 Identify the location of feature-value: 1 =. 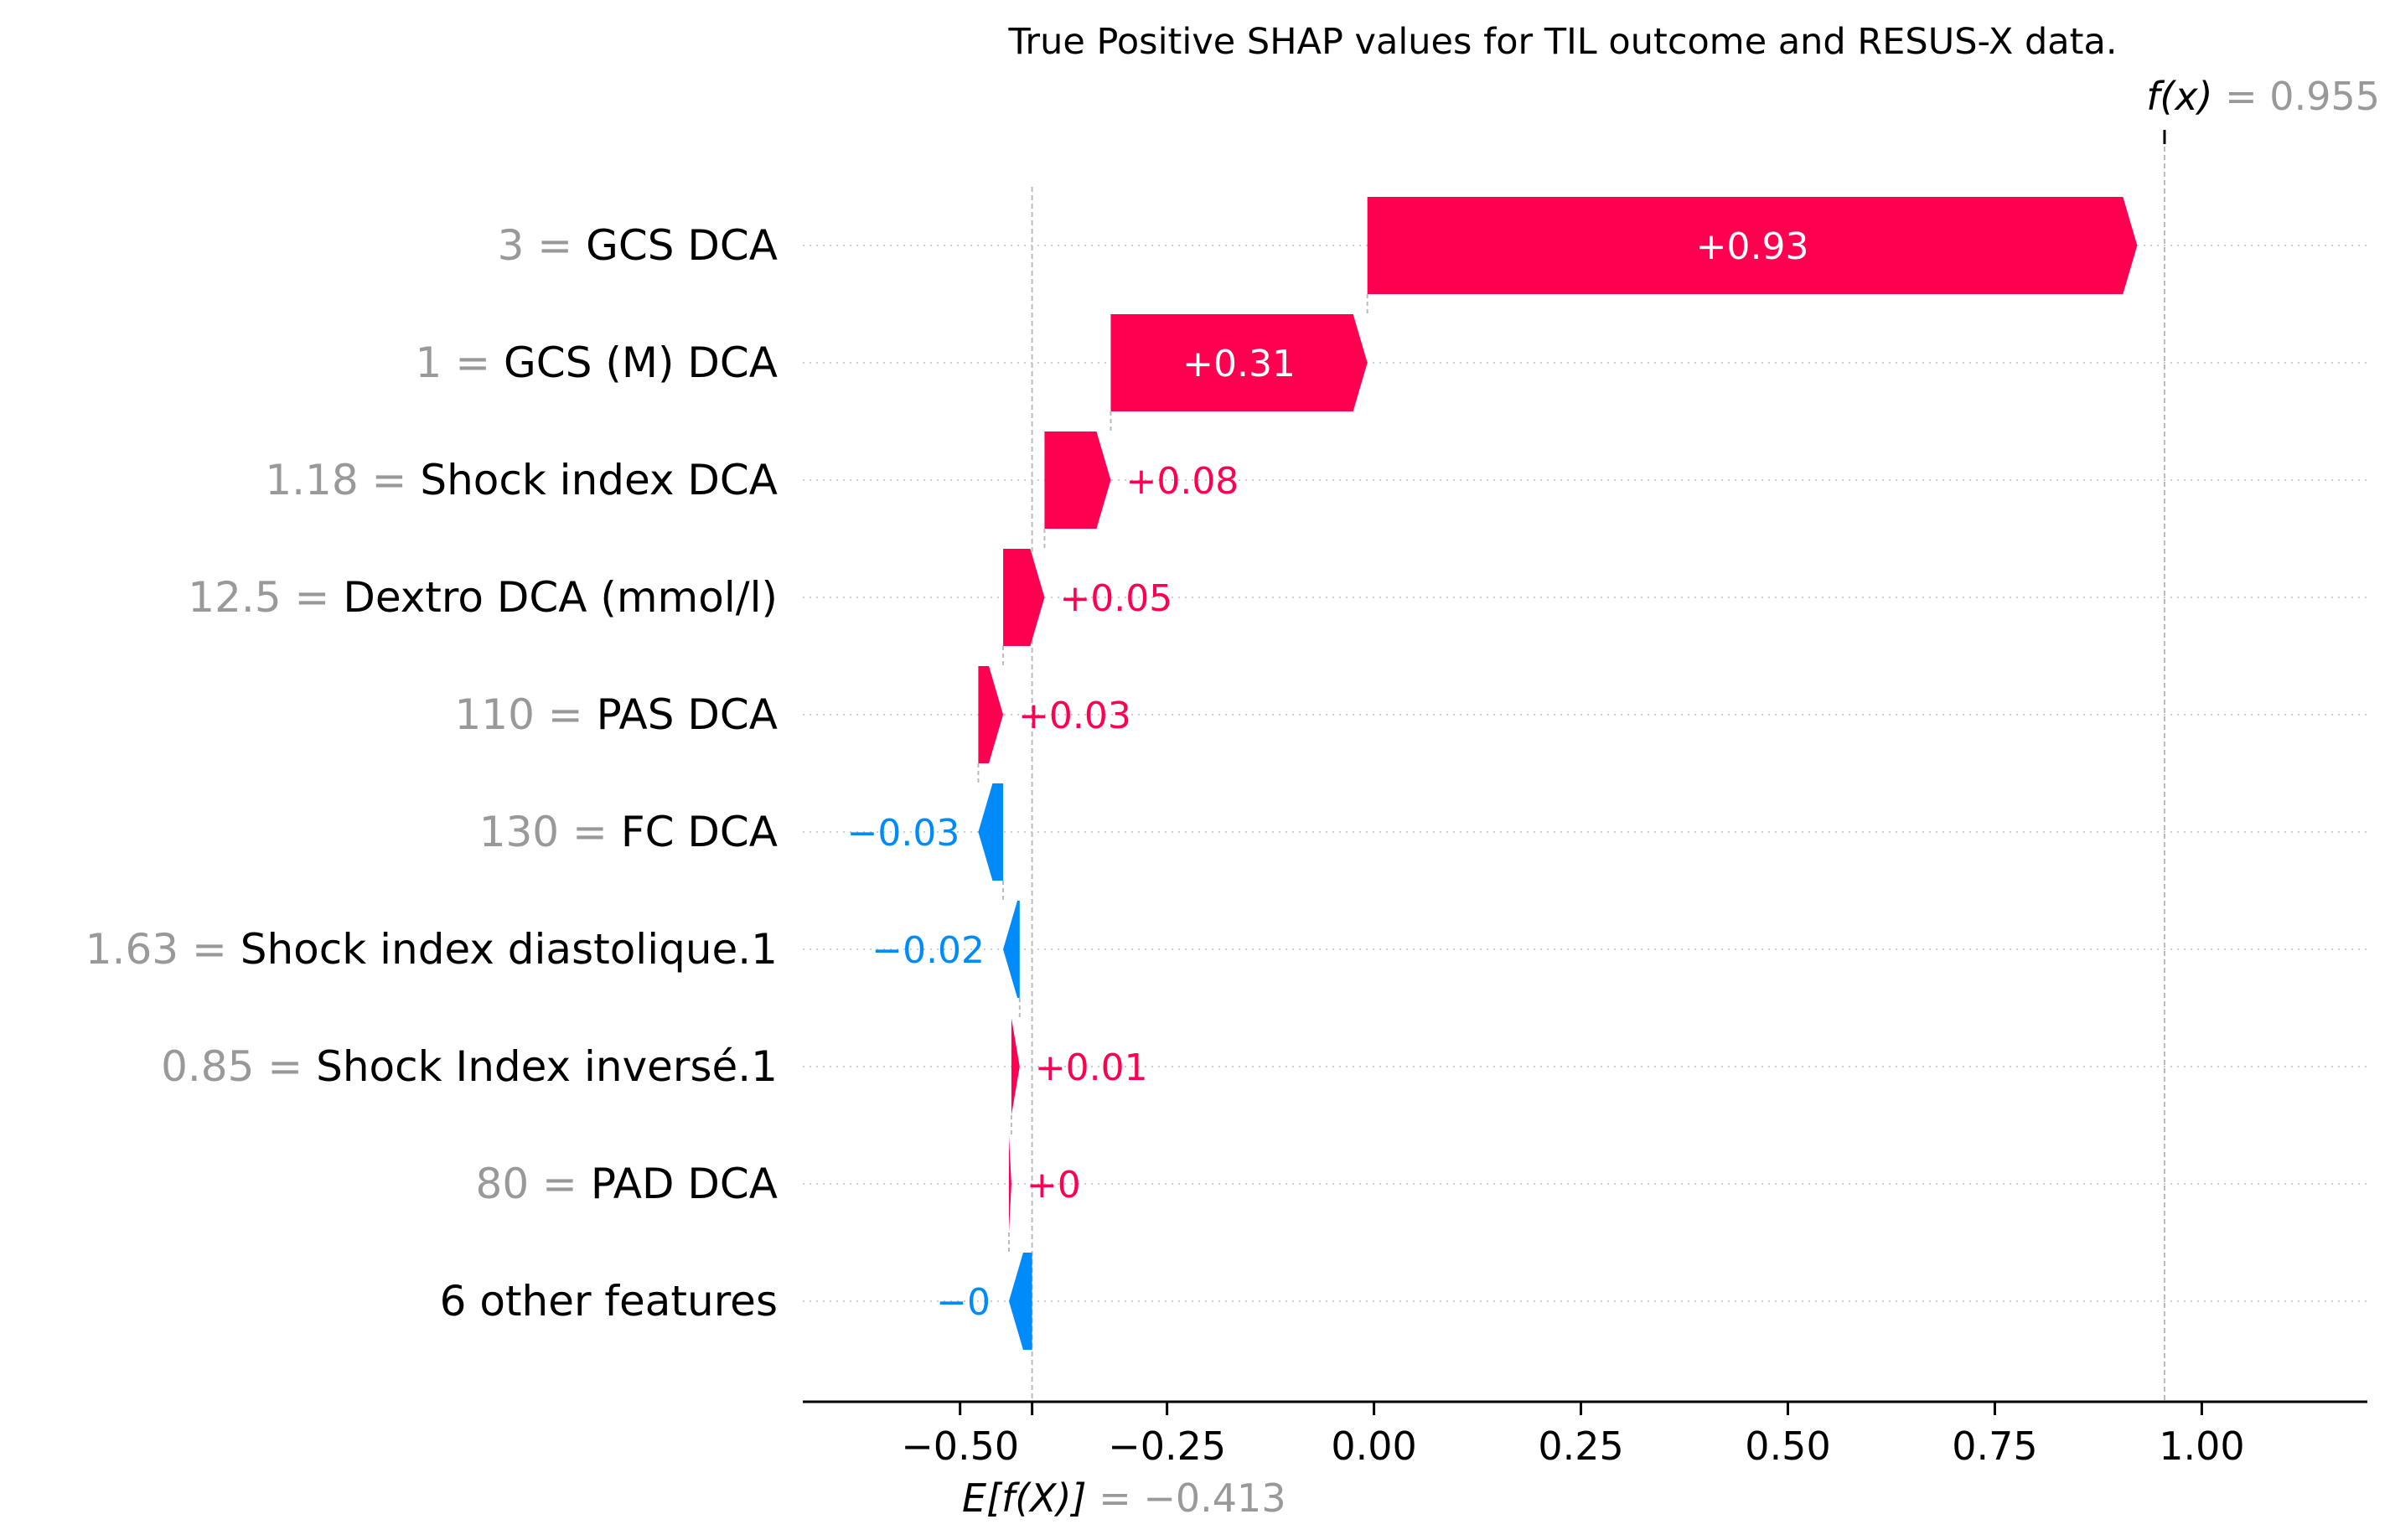
(460, 362).